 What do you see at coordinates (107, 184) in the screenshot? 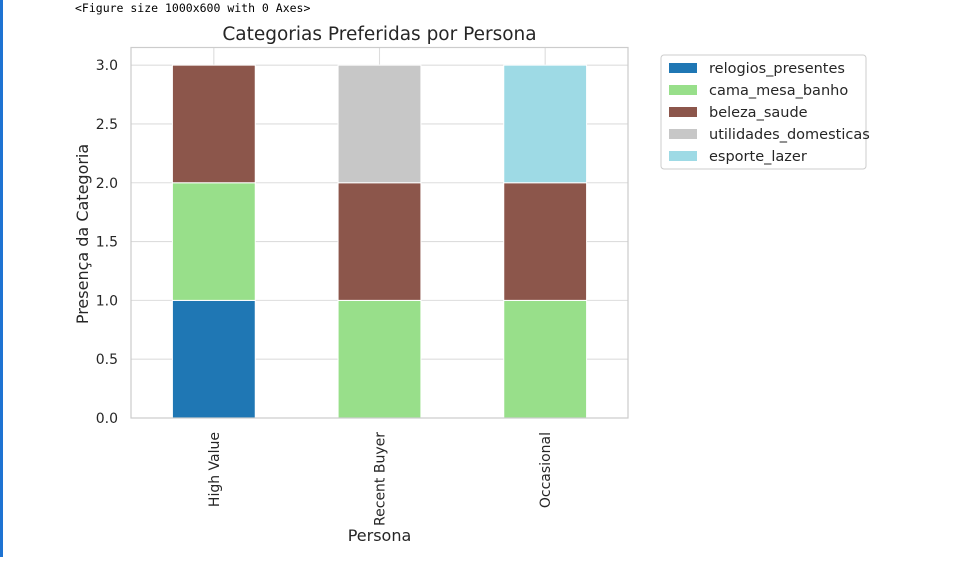
I see `y-tick-label: 2.0` at bounding box center [107, 184].